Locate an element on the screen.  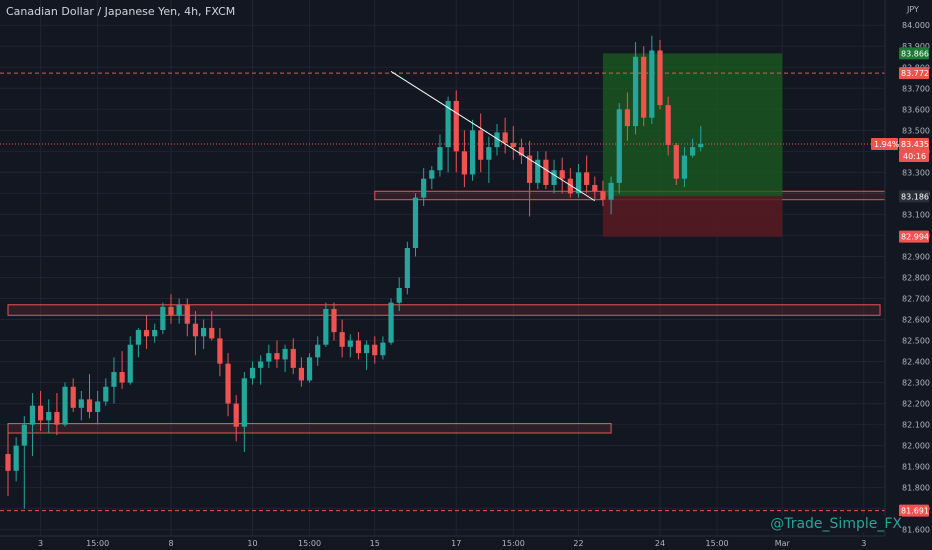
time-tick-label: 24 is located at coordinates (660, 543).